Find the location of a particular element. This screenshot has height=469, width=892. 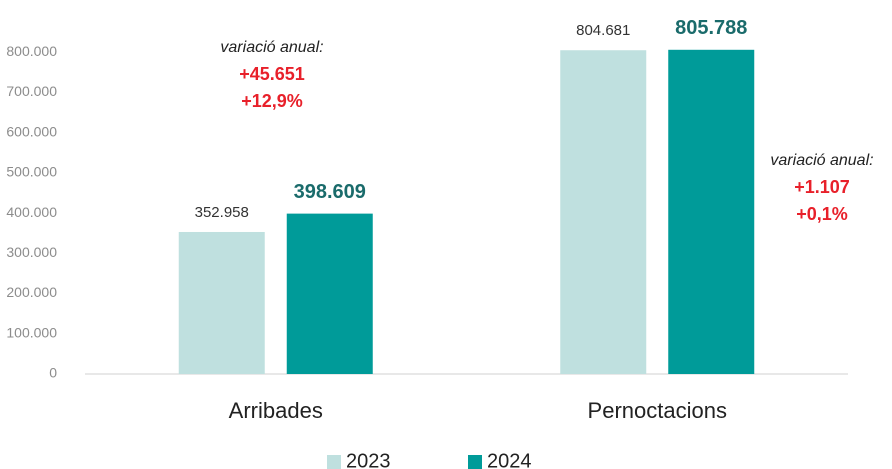

y-tick-label: 800.000 is located at coordinates (31, 51).